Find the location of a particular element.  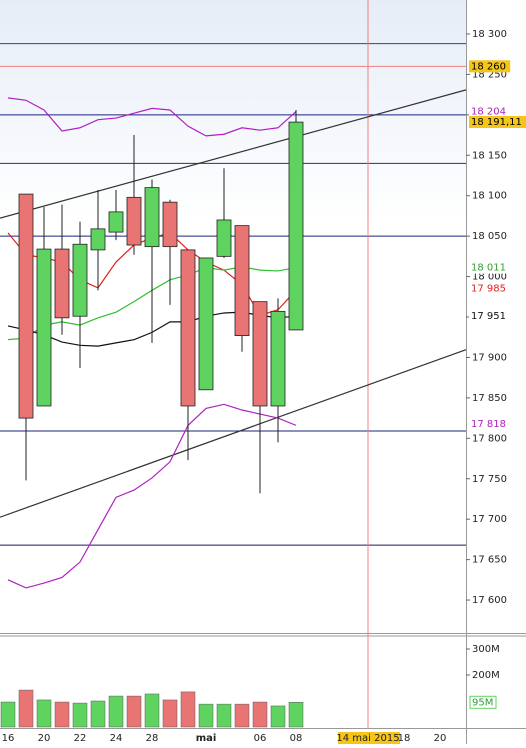

volume-tag-box is located at coordinates (483, 702).